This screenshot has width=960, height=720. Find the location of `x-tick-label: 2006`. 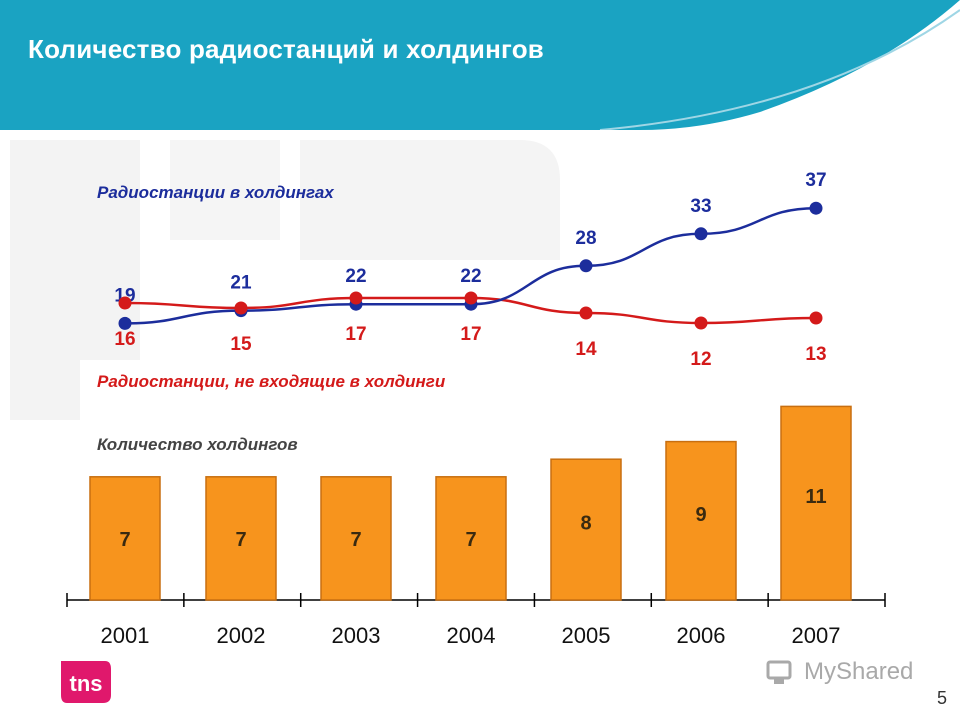

x-tick-label: 2006 is located at coordinates (701, 635).